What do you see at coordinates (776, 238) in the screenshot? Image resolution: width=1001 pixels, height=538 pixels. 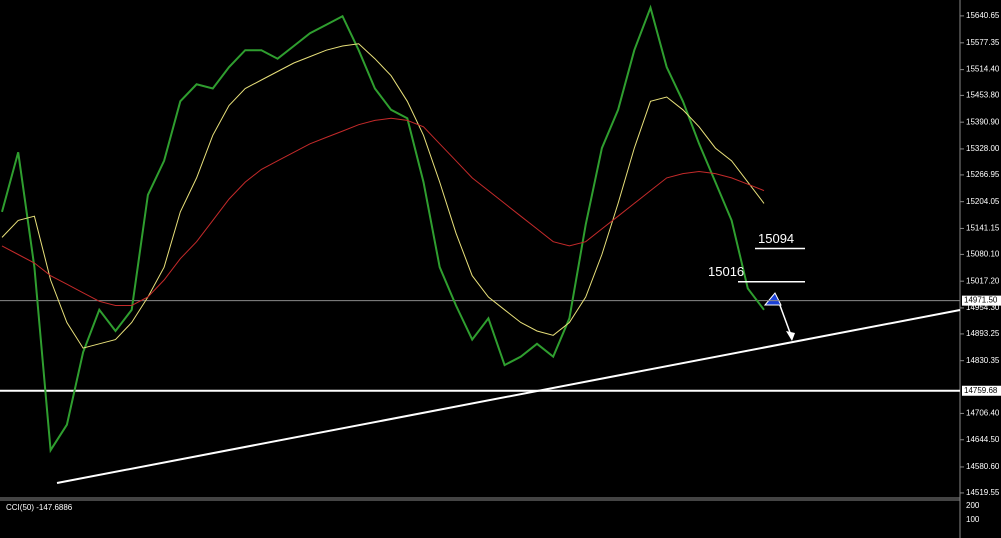 I see `annotation-label: 15094` at bounding box center [776, 238].